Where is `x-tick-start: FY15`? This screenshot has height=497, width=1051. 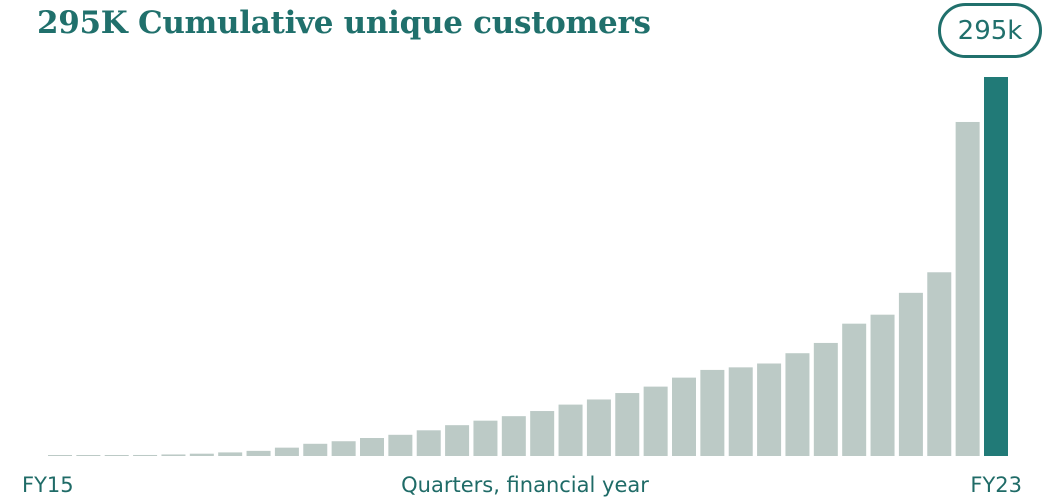
x-tick-start: FY15 is located at coordinates (48, 485).